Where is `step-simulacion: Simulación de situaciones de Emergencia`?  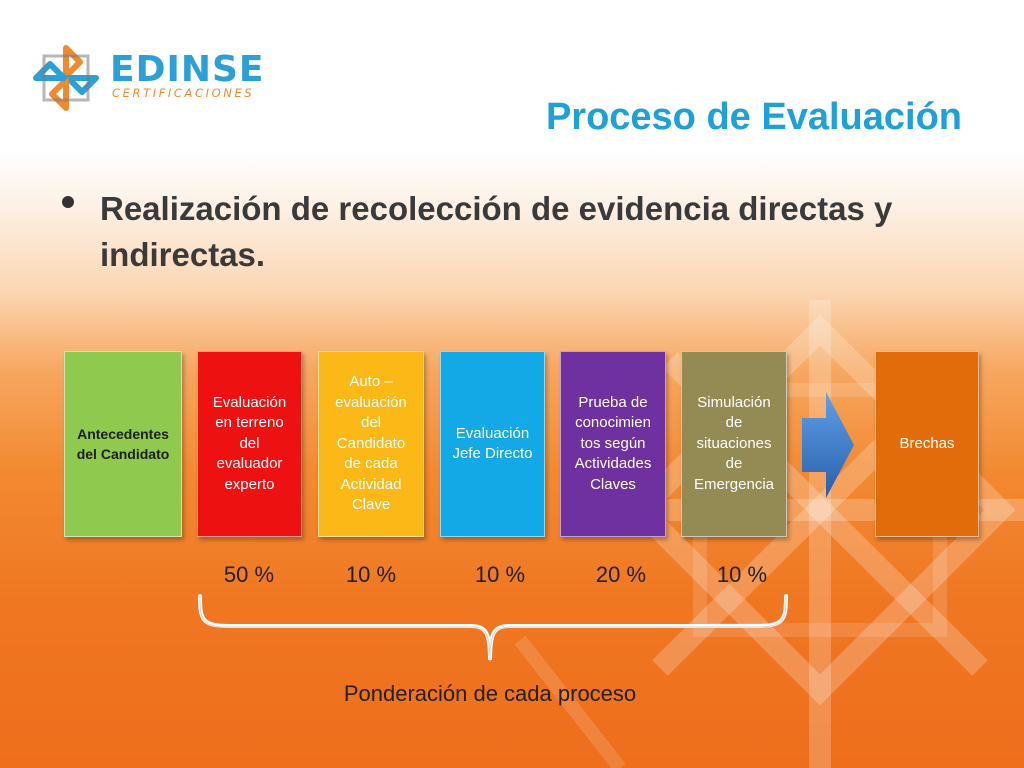 step-simulacion: Simulación de situaciones de Emergencia is located at coordinates (734, 444).